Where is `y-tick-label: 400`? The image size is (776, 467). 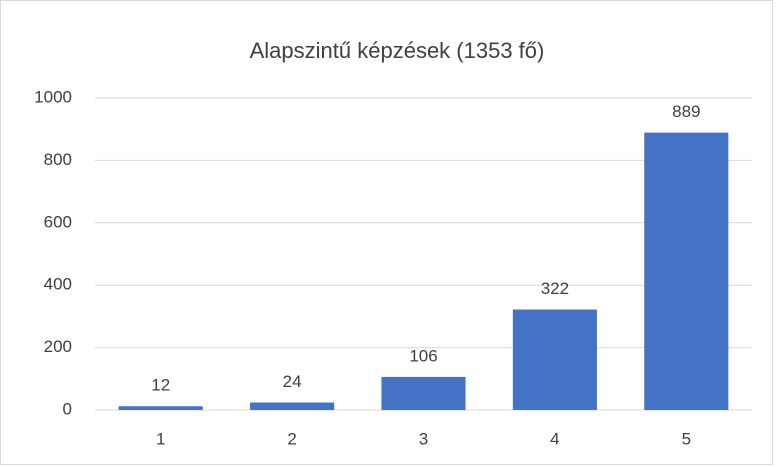 y-tick-label: 400 is located at coordinates (58, 284).